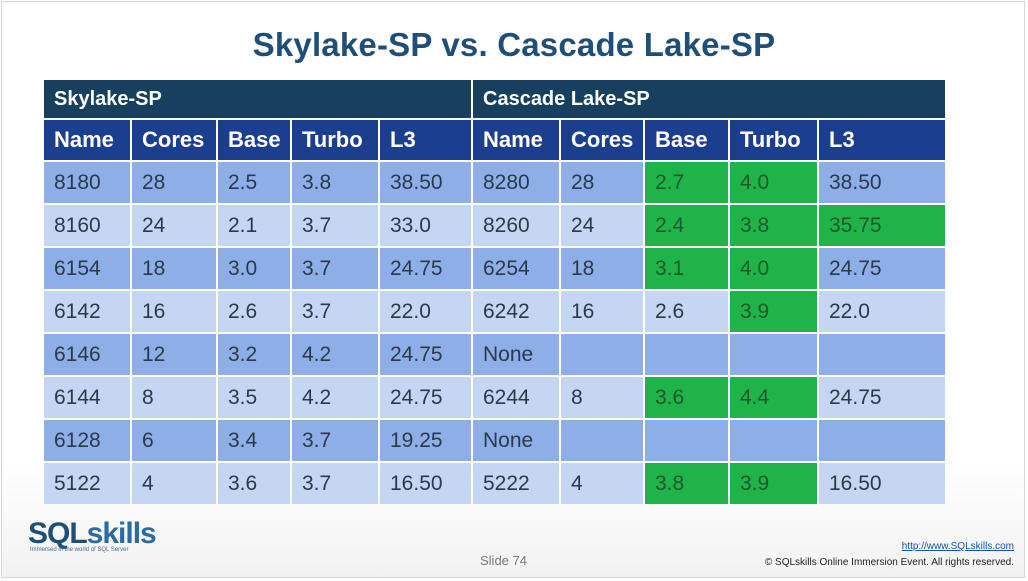 Image resolution: width=1028 pixels, height=581 pixels. I want to click on cell-cascade-name: 6242, so click(516, 311).